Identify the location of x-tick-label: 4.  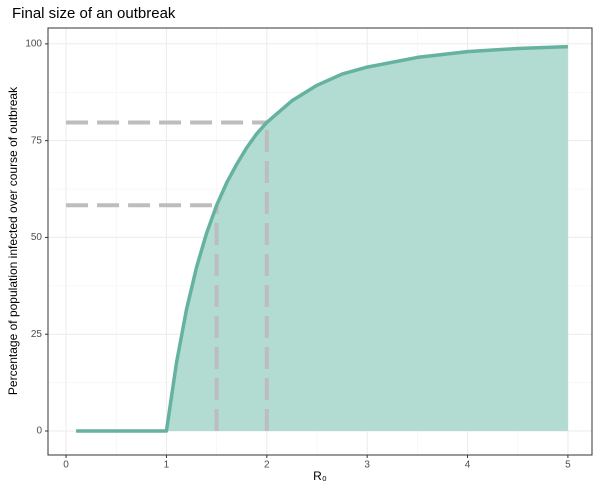
(468, 465).